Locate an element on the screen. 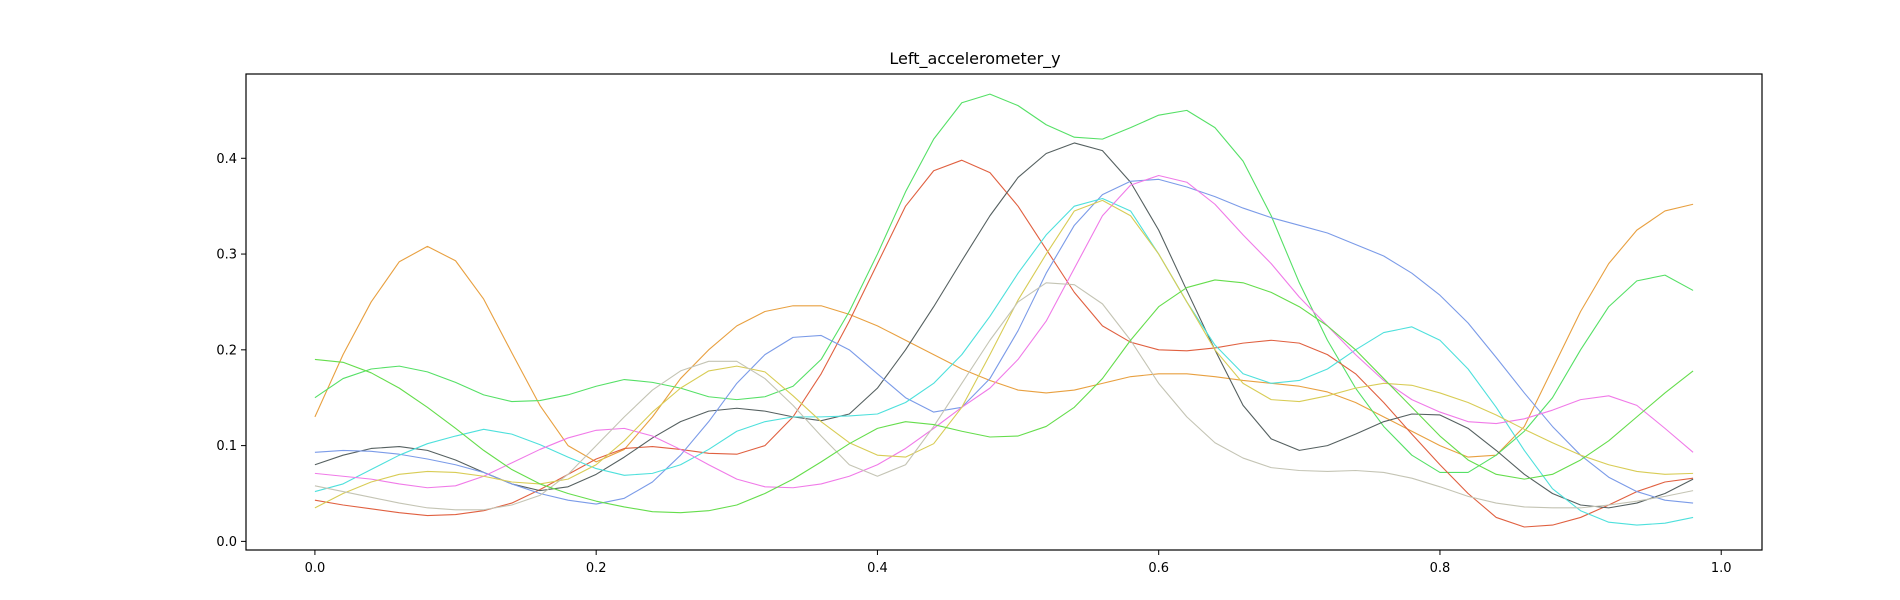 Image resolution: width=1900 pixels, height=600 pixels. y-tick-label: 0.4 is located at coordinates (226, 159).